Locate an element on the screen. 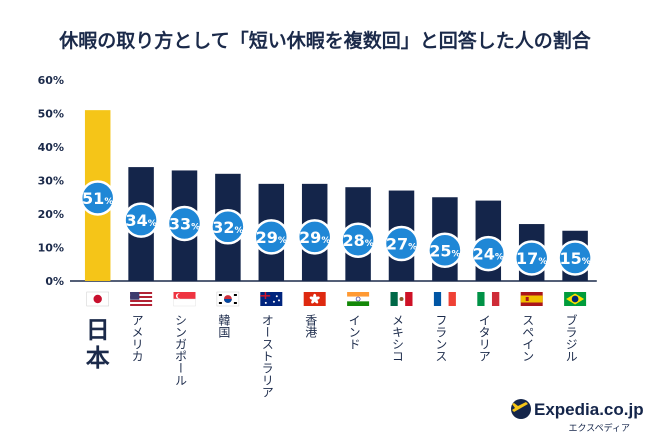  flags is located at coordinates (336, 299).